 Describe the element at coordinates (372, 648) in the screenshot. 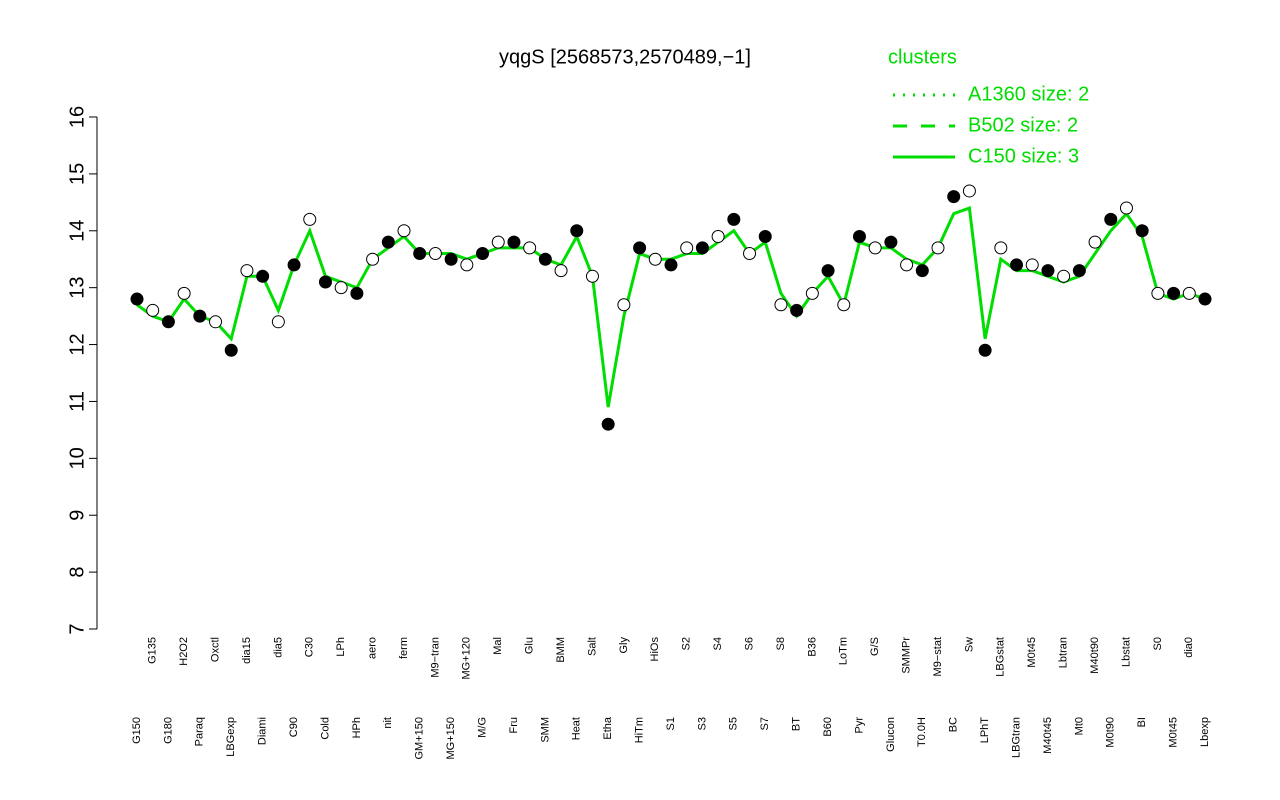

I see `x-tick-label: aero` at that location.